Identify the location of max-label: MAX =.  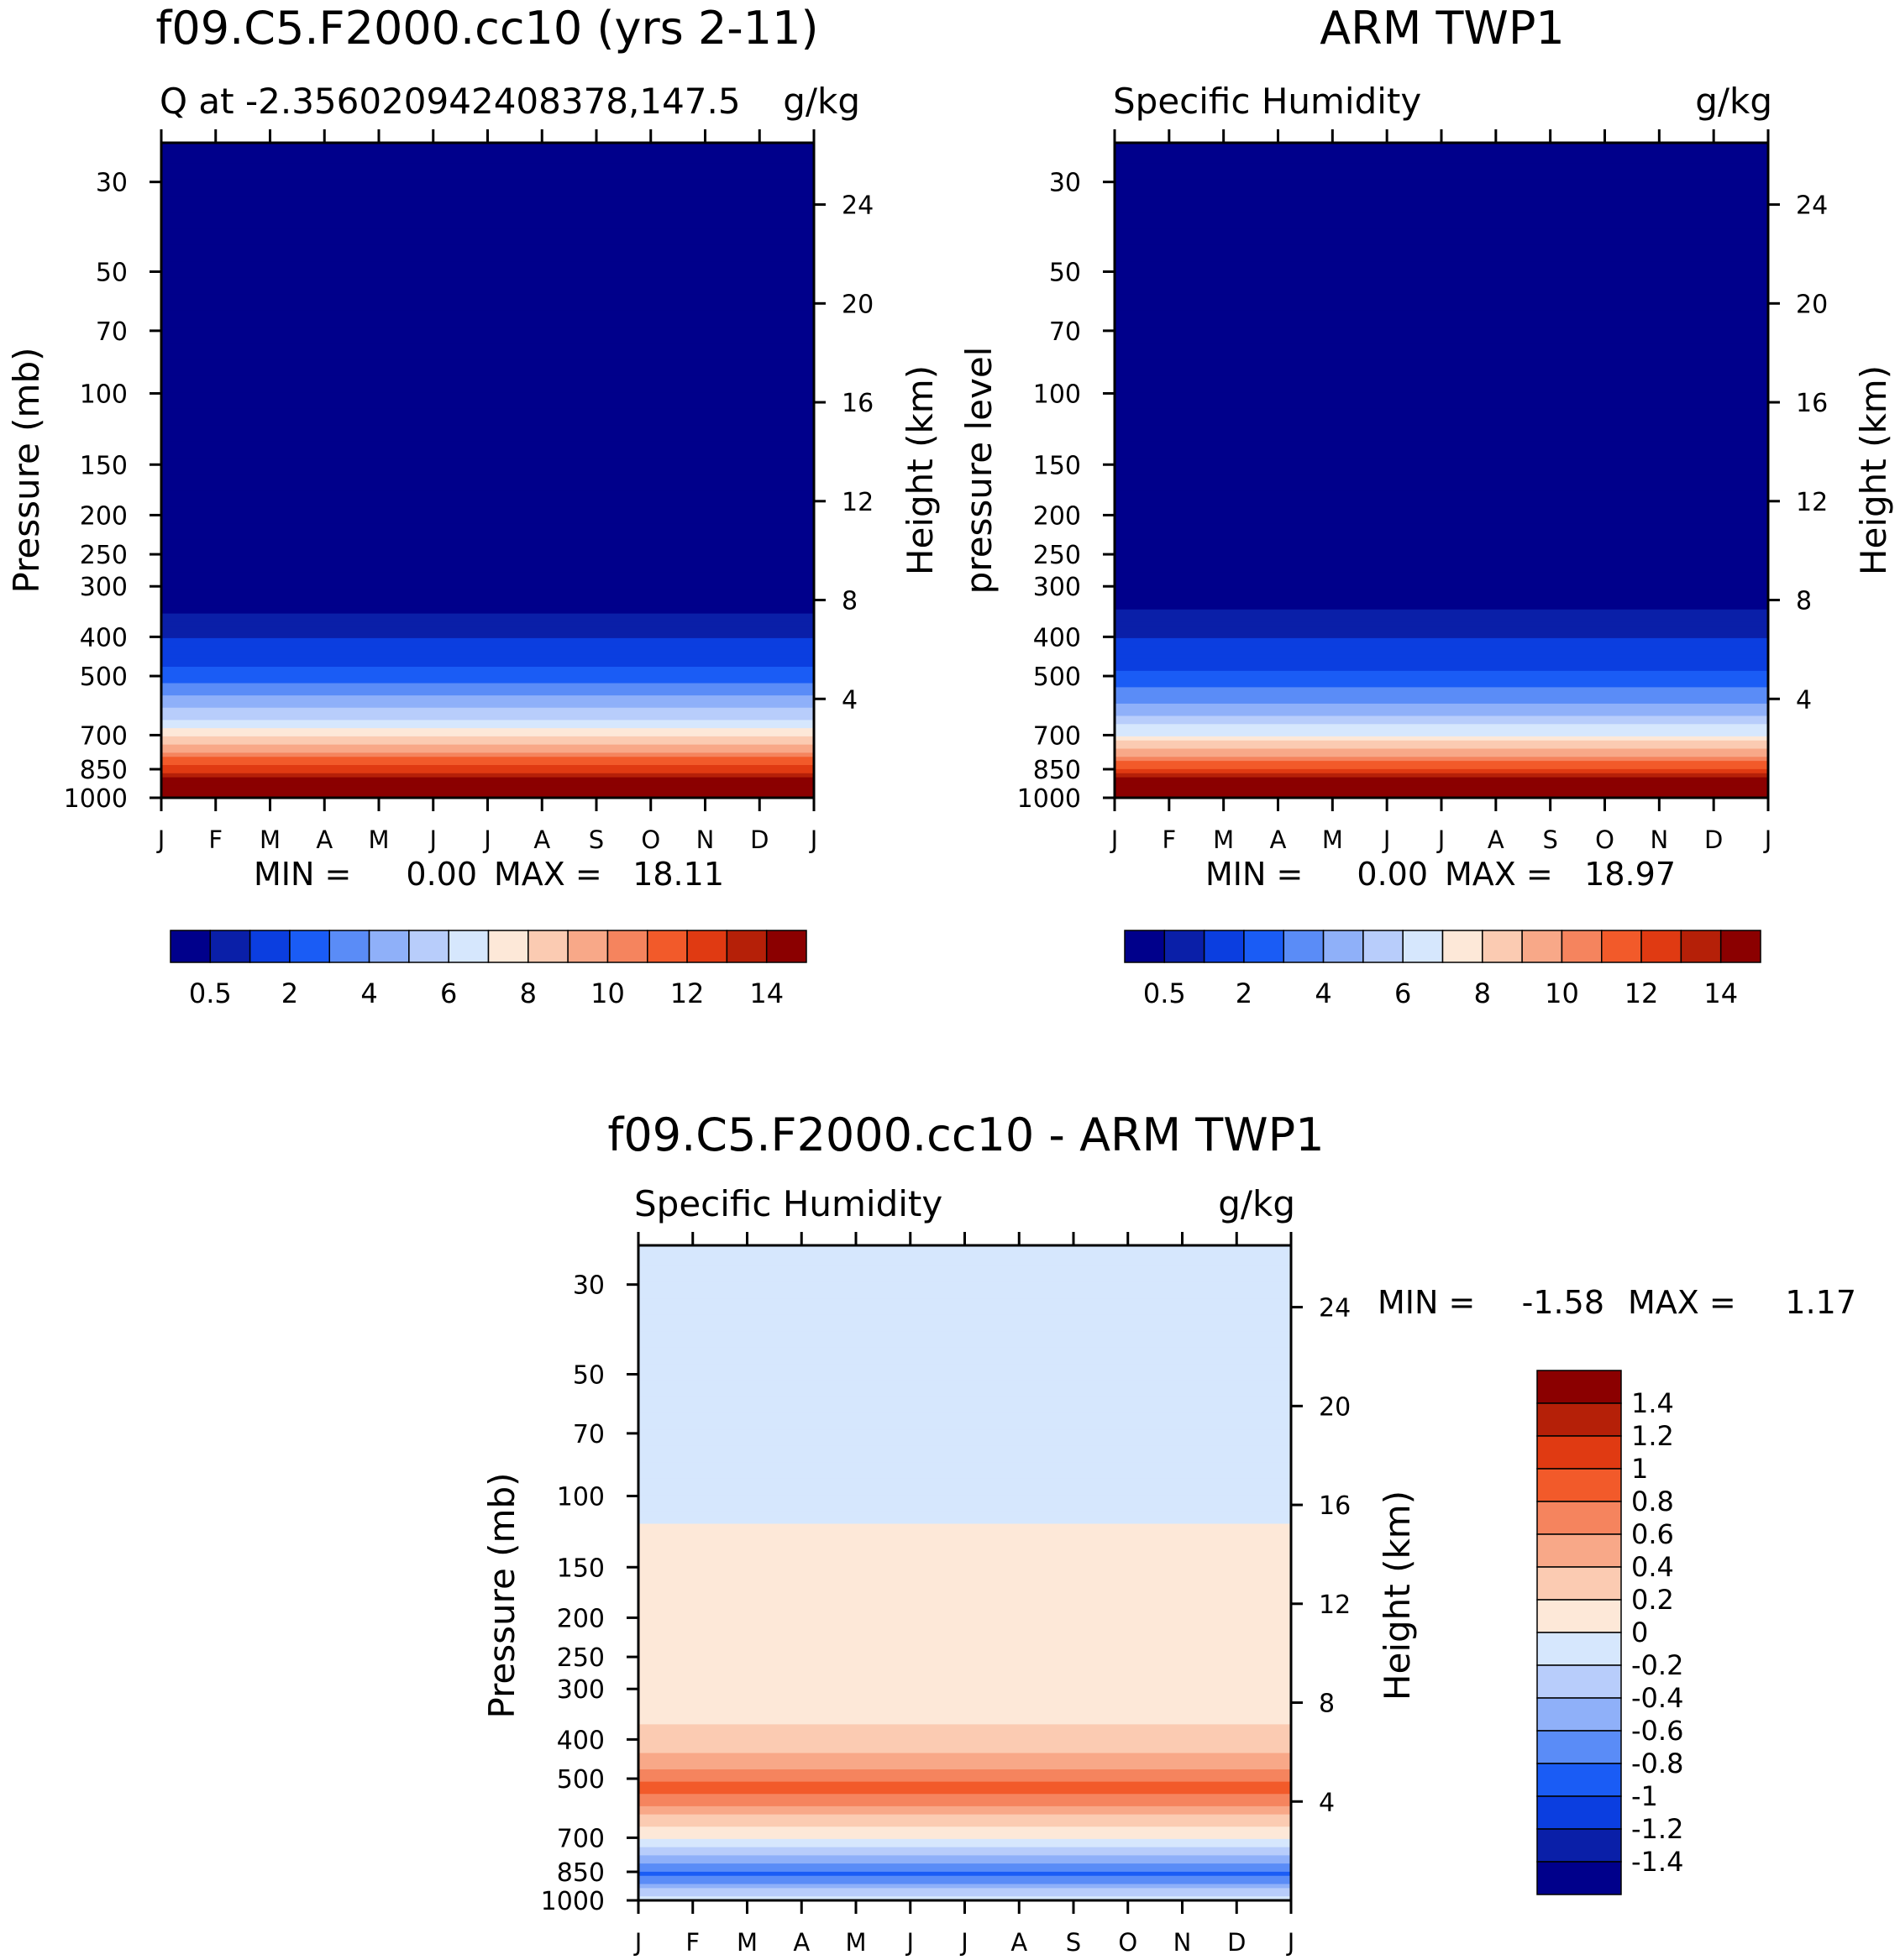
(548, 875).